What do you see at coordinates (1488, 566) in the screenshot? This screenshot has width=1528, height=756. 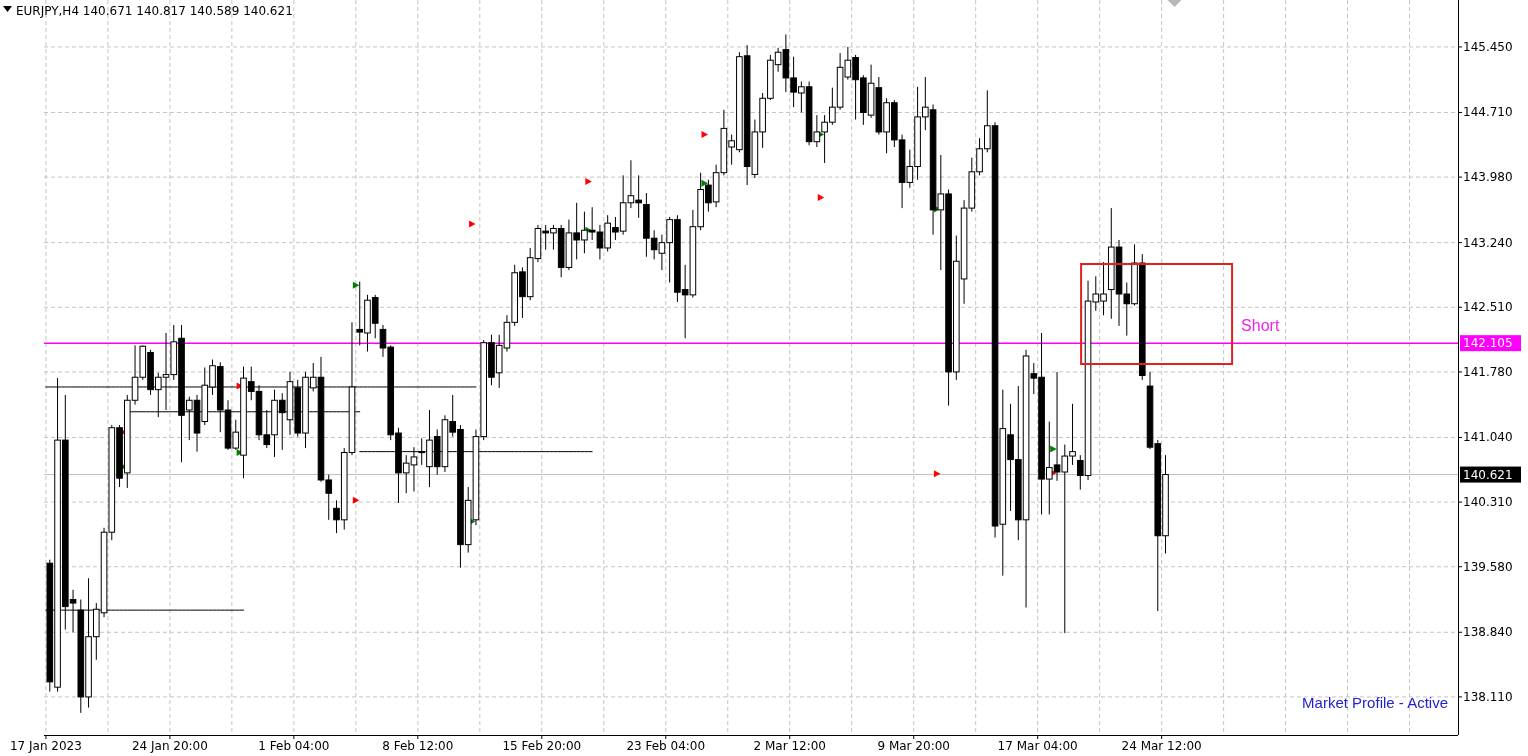 I see `y-tick-label: 139.580` at bounding box center [1488, 566].